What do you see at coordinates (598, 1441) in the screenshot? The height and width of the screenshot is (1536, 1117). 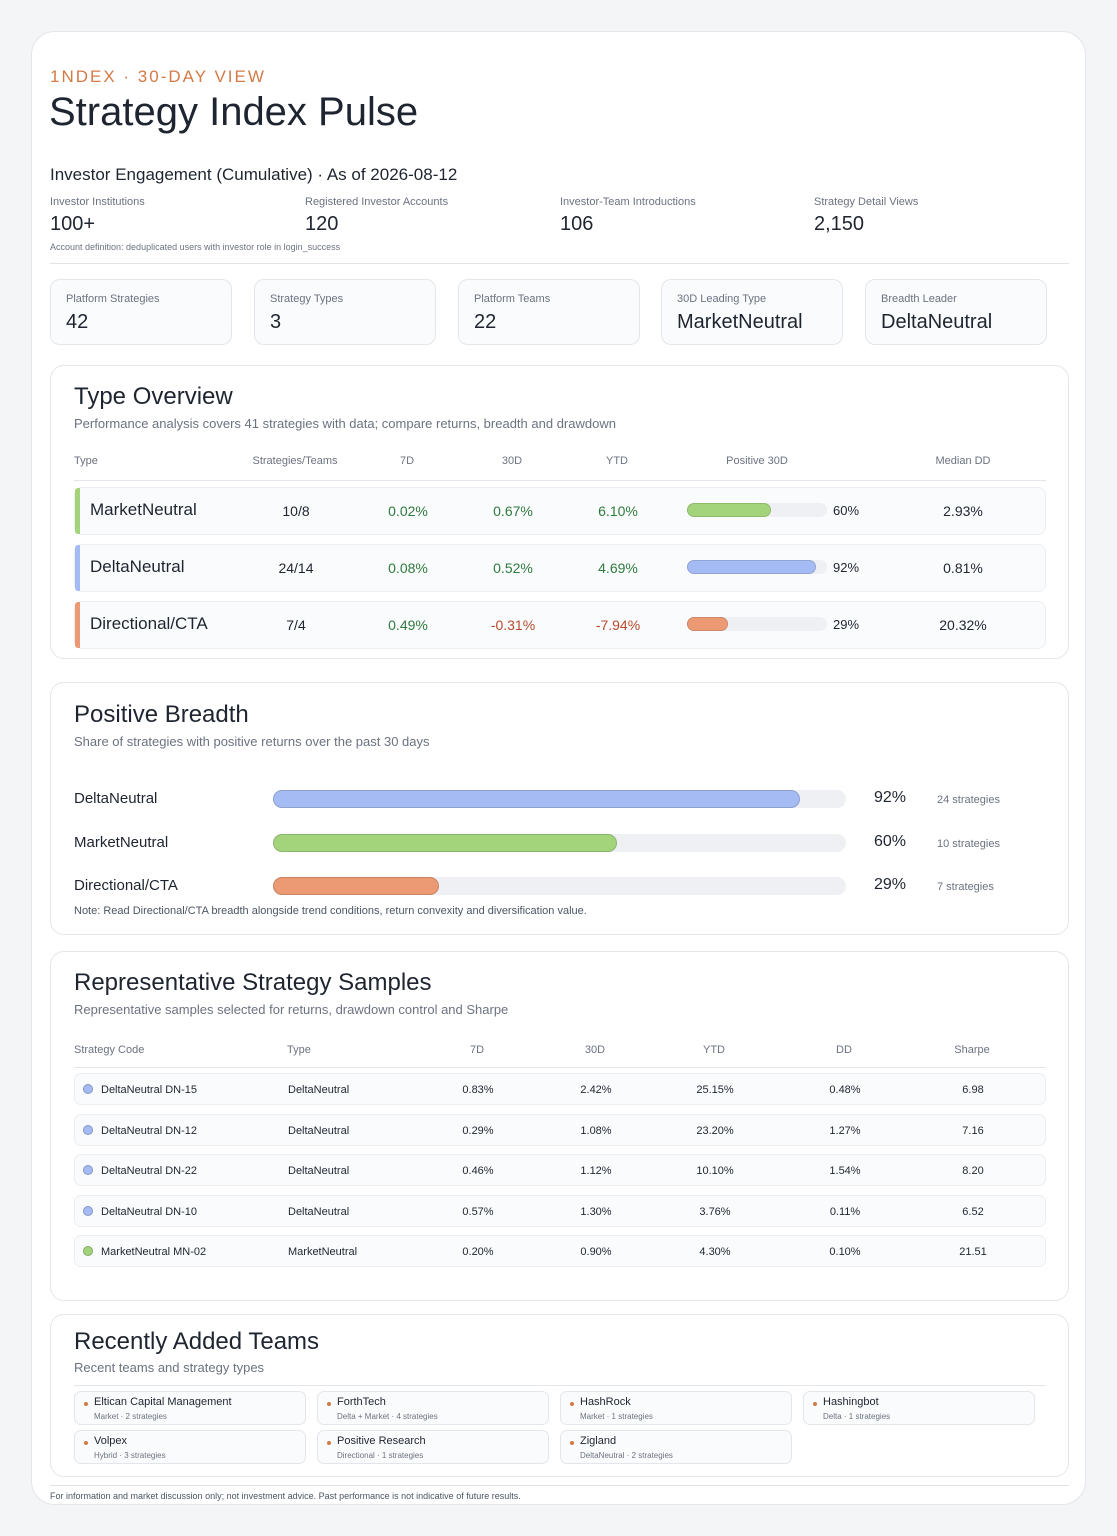 I see `team-name: Zigland` at bounding box center [598, 1441].